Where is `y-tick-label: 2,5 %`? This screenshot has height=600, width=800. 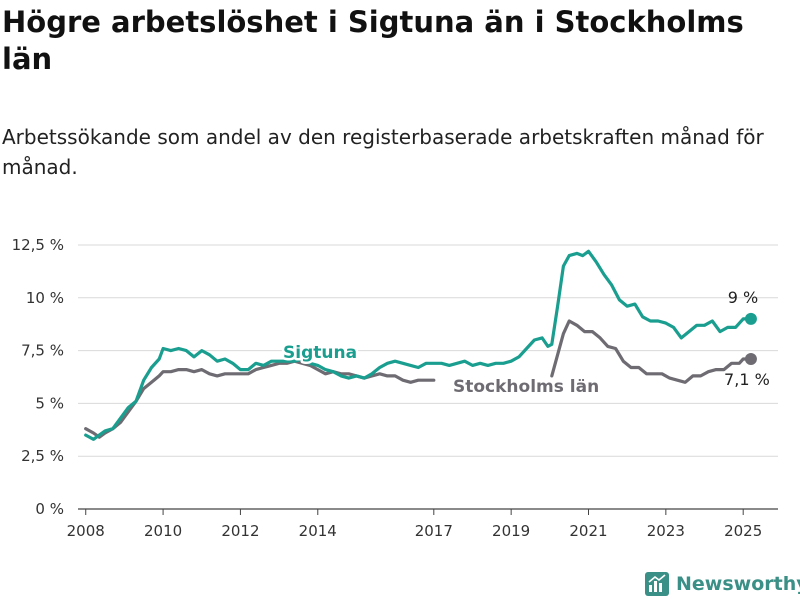 y-tick-label: 2,5 % is located at coordinates (42, 456).